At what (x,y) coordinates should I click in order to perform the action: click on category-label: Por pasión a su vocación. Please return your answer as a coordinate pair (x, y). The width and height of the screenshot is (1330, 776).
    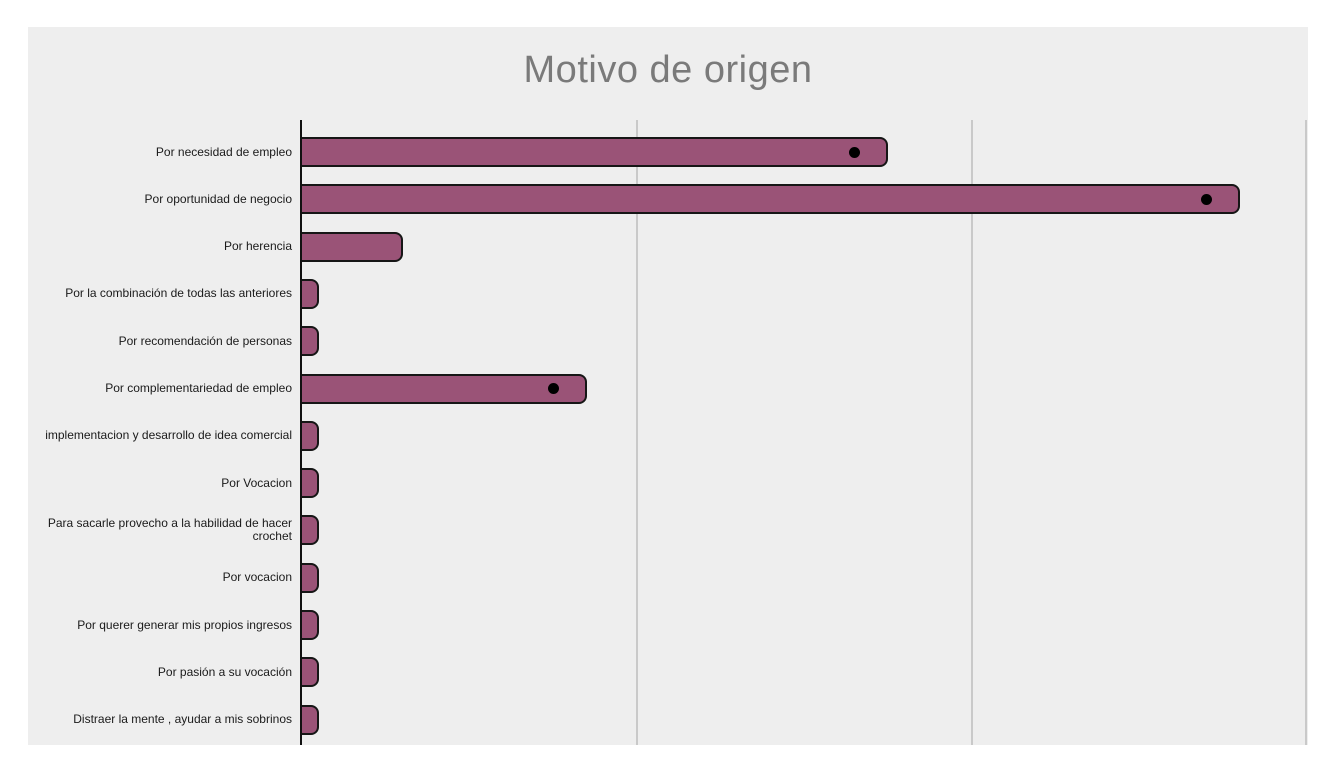
    Looking at the image, I should click on (224, 671).